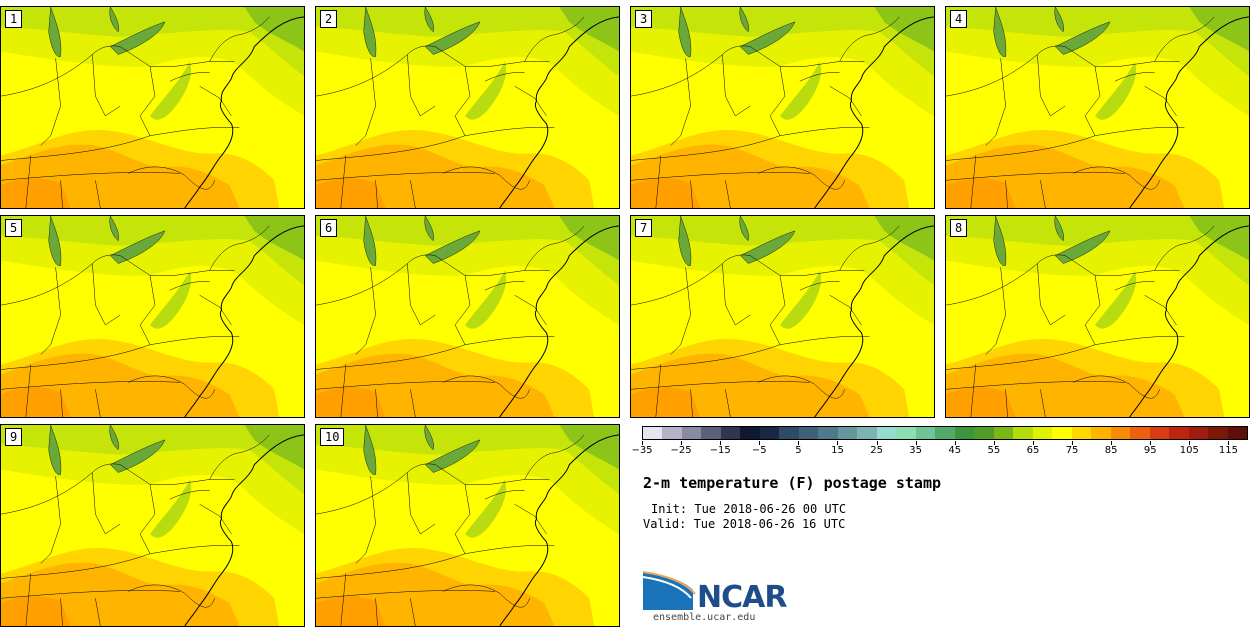 This screenshot has height=627, width=1260. I want to click on member-panel-9: 9, so click(152, 525).